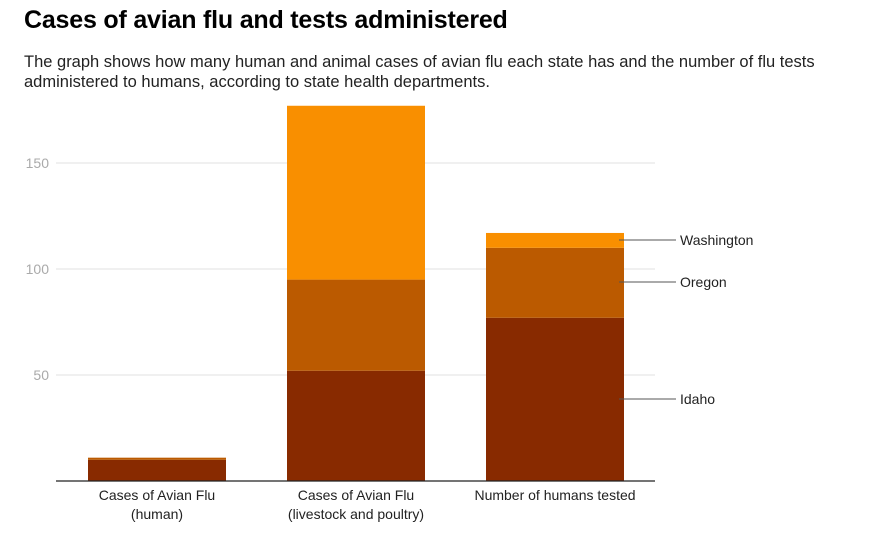 The image size is (881, 536). I want to click on y-tick-label: 100, so click(38, 269).